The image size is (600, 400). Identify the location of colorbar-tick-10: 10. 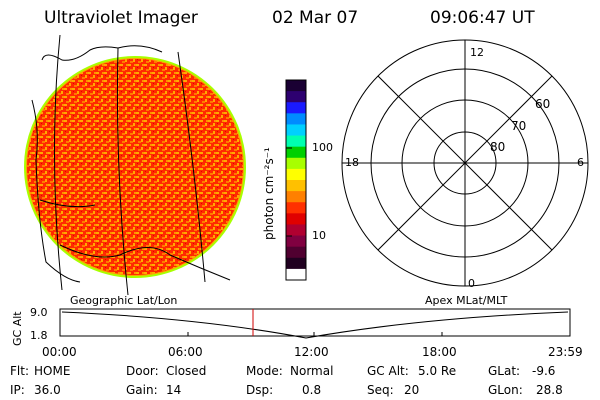
(319, 235).